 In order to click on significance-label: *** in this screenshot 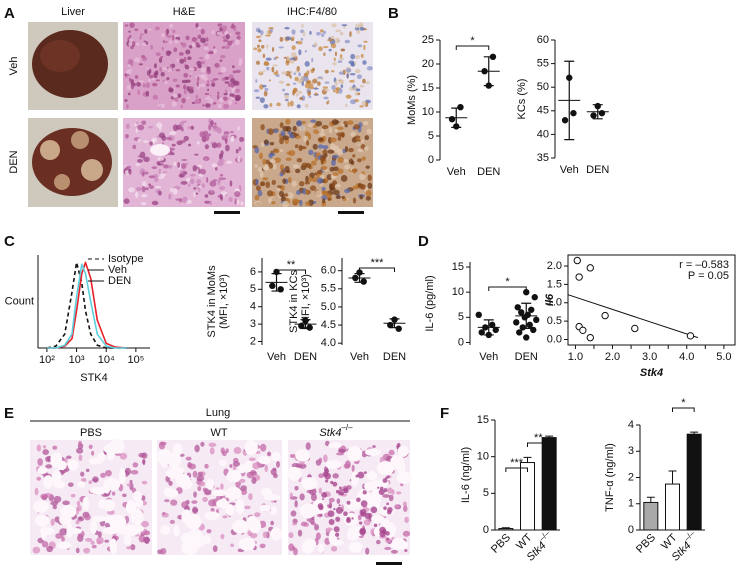, I will do `click(378, 263)`.